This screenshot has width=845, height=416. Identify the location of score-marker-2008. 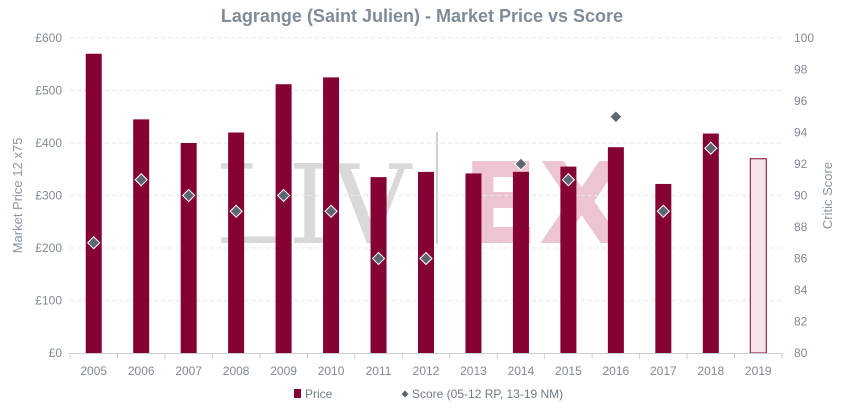
(236, 211).